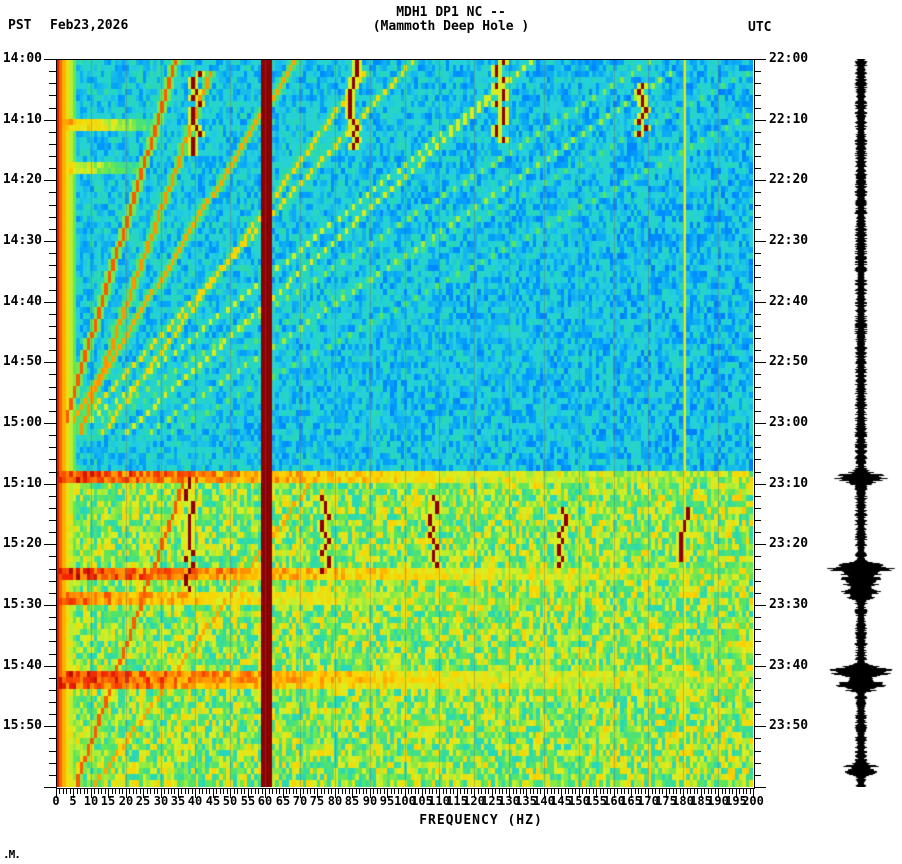 The image size is (902, 864). I want to click on frequency-label: 30, so click(161, 801).